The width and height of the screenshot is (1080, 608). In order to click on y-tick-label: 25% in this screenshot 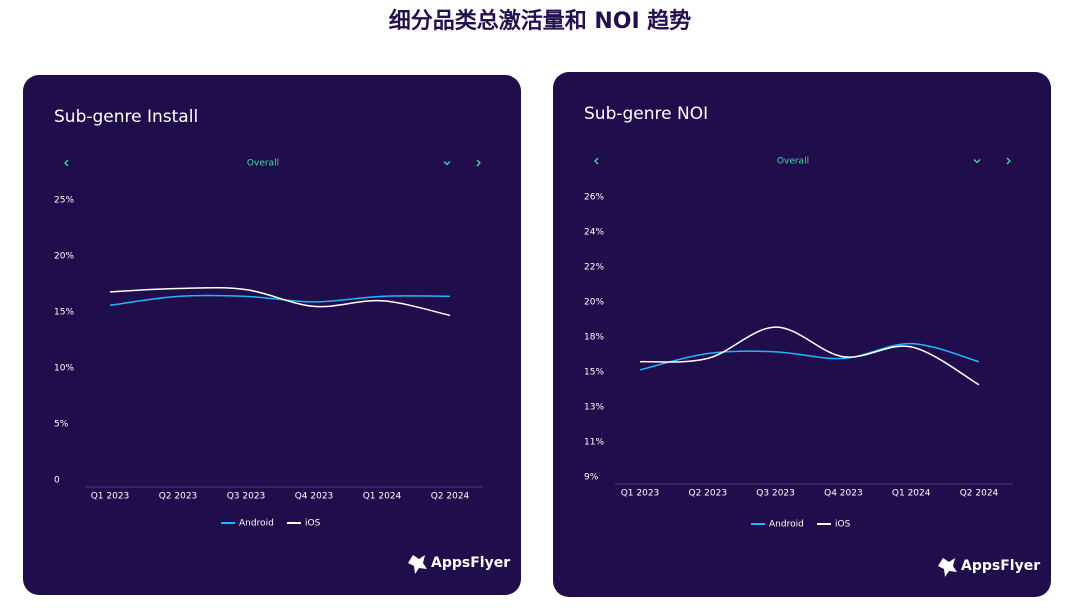, I will do `click(64, 201)`.